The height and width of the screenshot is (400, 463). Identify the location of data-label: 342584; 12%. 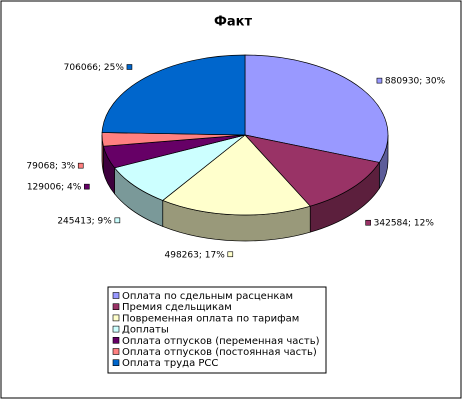
(404, 224).